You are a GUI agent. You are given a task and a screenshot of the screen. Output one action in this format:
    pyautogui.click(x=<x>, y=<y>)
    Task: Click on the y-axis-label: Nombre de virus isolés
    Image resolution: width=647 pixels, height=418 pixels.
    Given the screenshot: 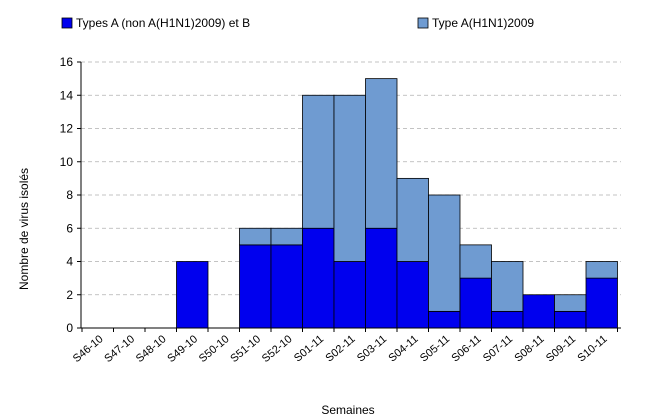 What is the action you would take?
    pyautogui.click(x=24, y=229)
    